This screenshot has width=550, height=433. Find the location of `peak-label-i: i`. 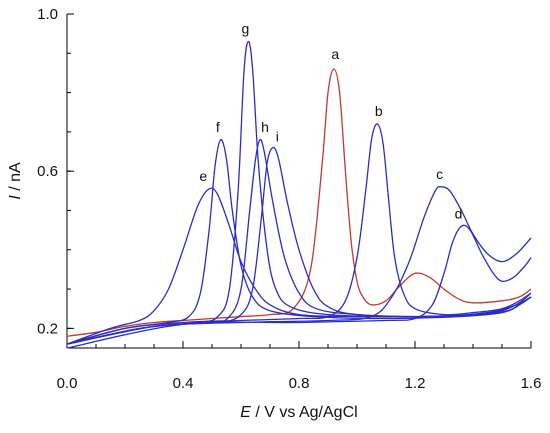

peak-label-i: i is located at coordinates (277, 137).